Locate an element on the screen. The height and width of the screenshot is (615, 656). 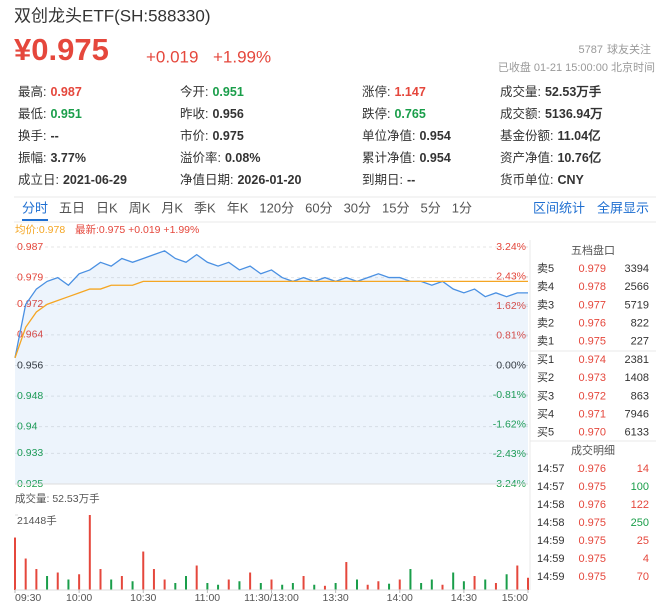
stat: 到期日: -- is located at coordinates (388, 180).